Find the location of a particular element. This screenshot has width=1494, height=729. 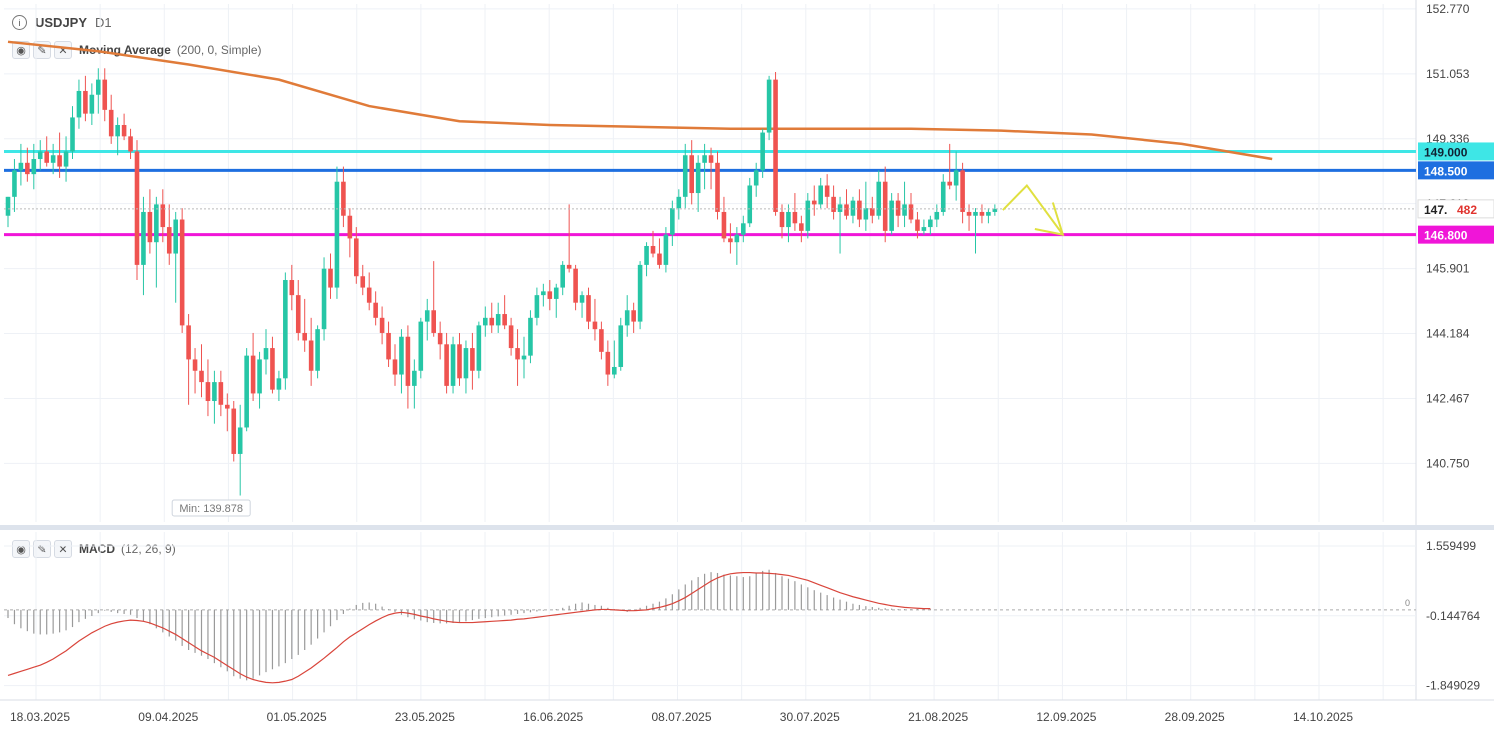

current-price-tag is located at coordinates (1455, 209).